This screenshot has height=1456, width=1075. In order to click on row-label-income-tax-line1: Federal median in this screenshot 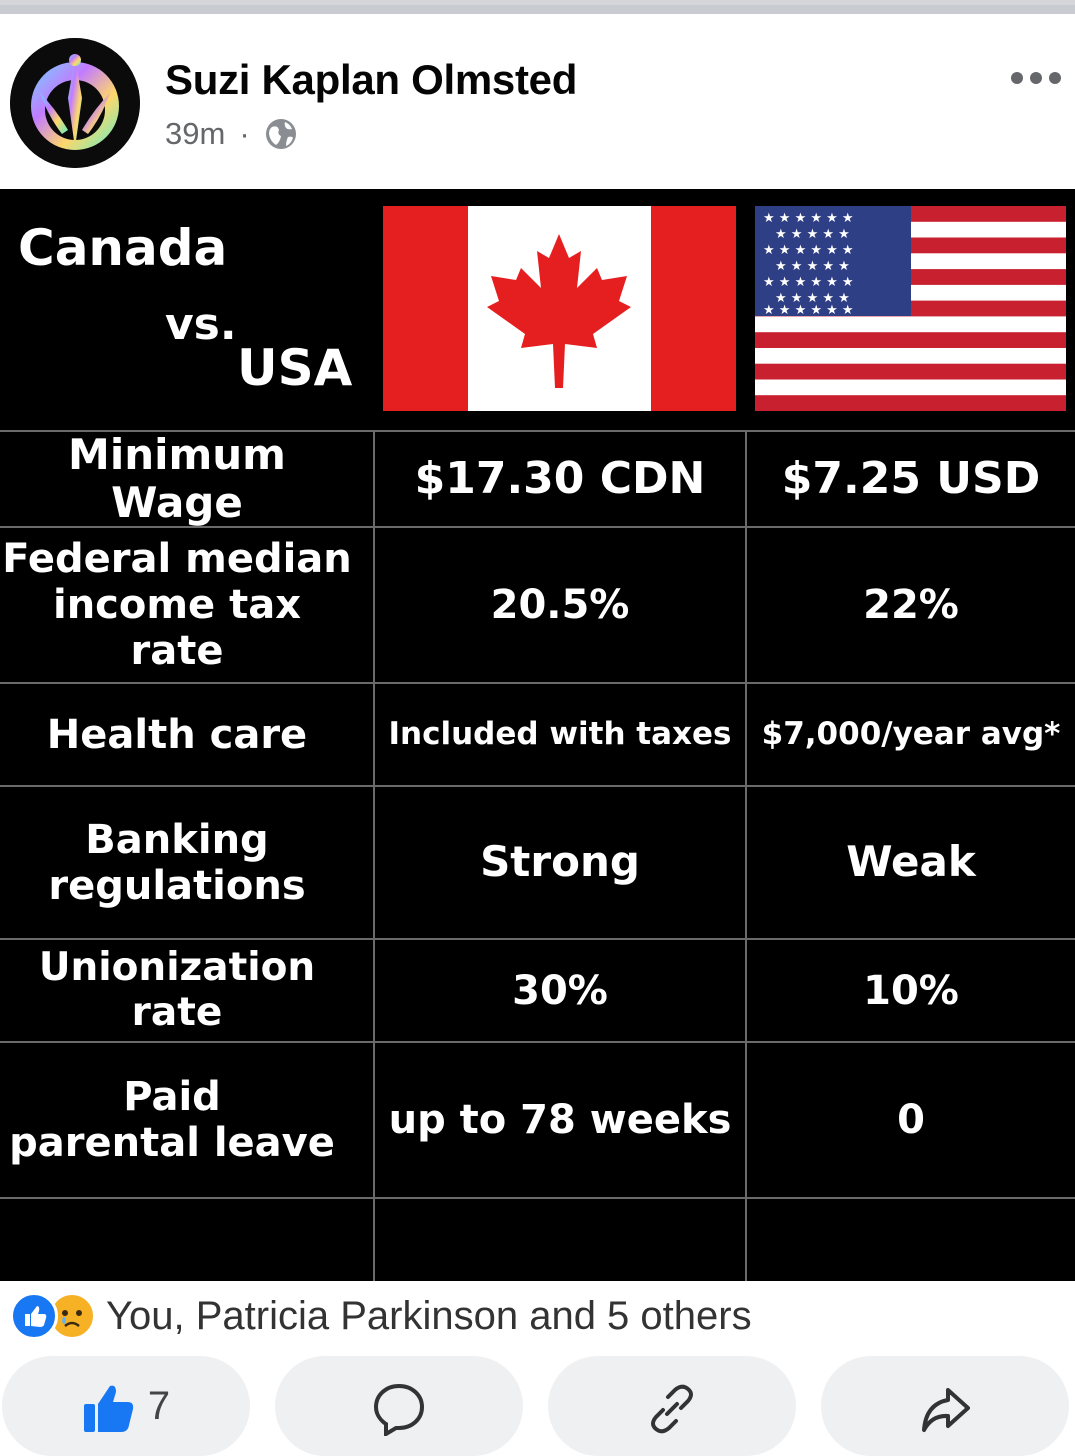, I will do `click(177, 559)`.